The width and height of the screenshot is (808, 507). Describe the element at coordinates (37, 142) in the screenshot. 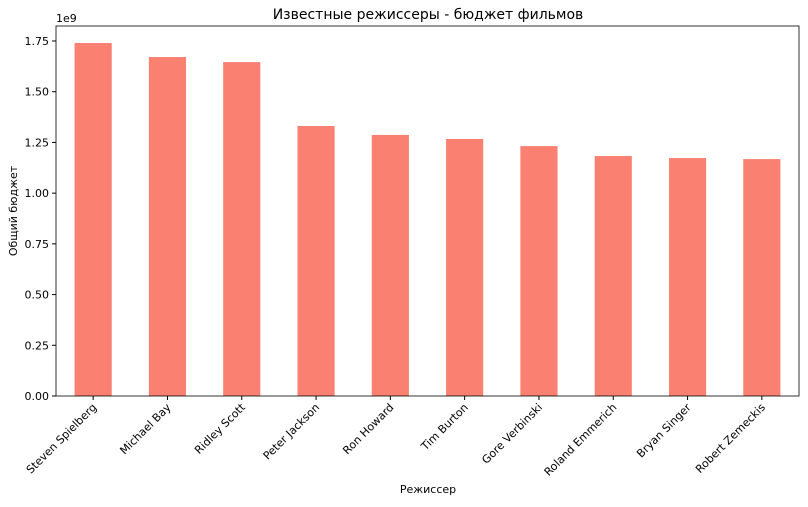

I see `y-tick-label: 1.25` at that location.